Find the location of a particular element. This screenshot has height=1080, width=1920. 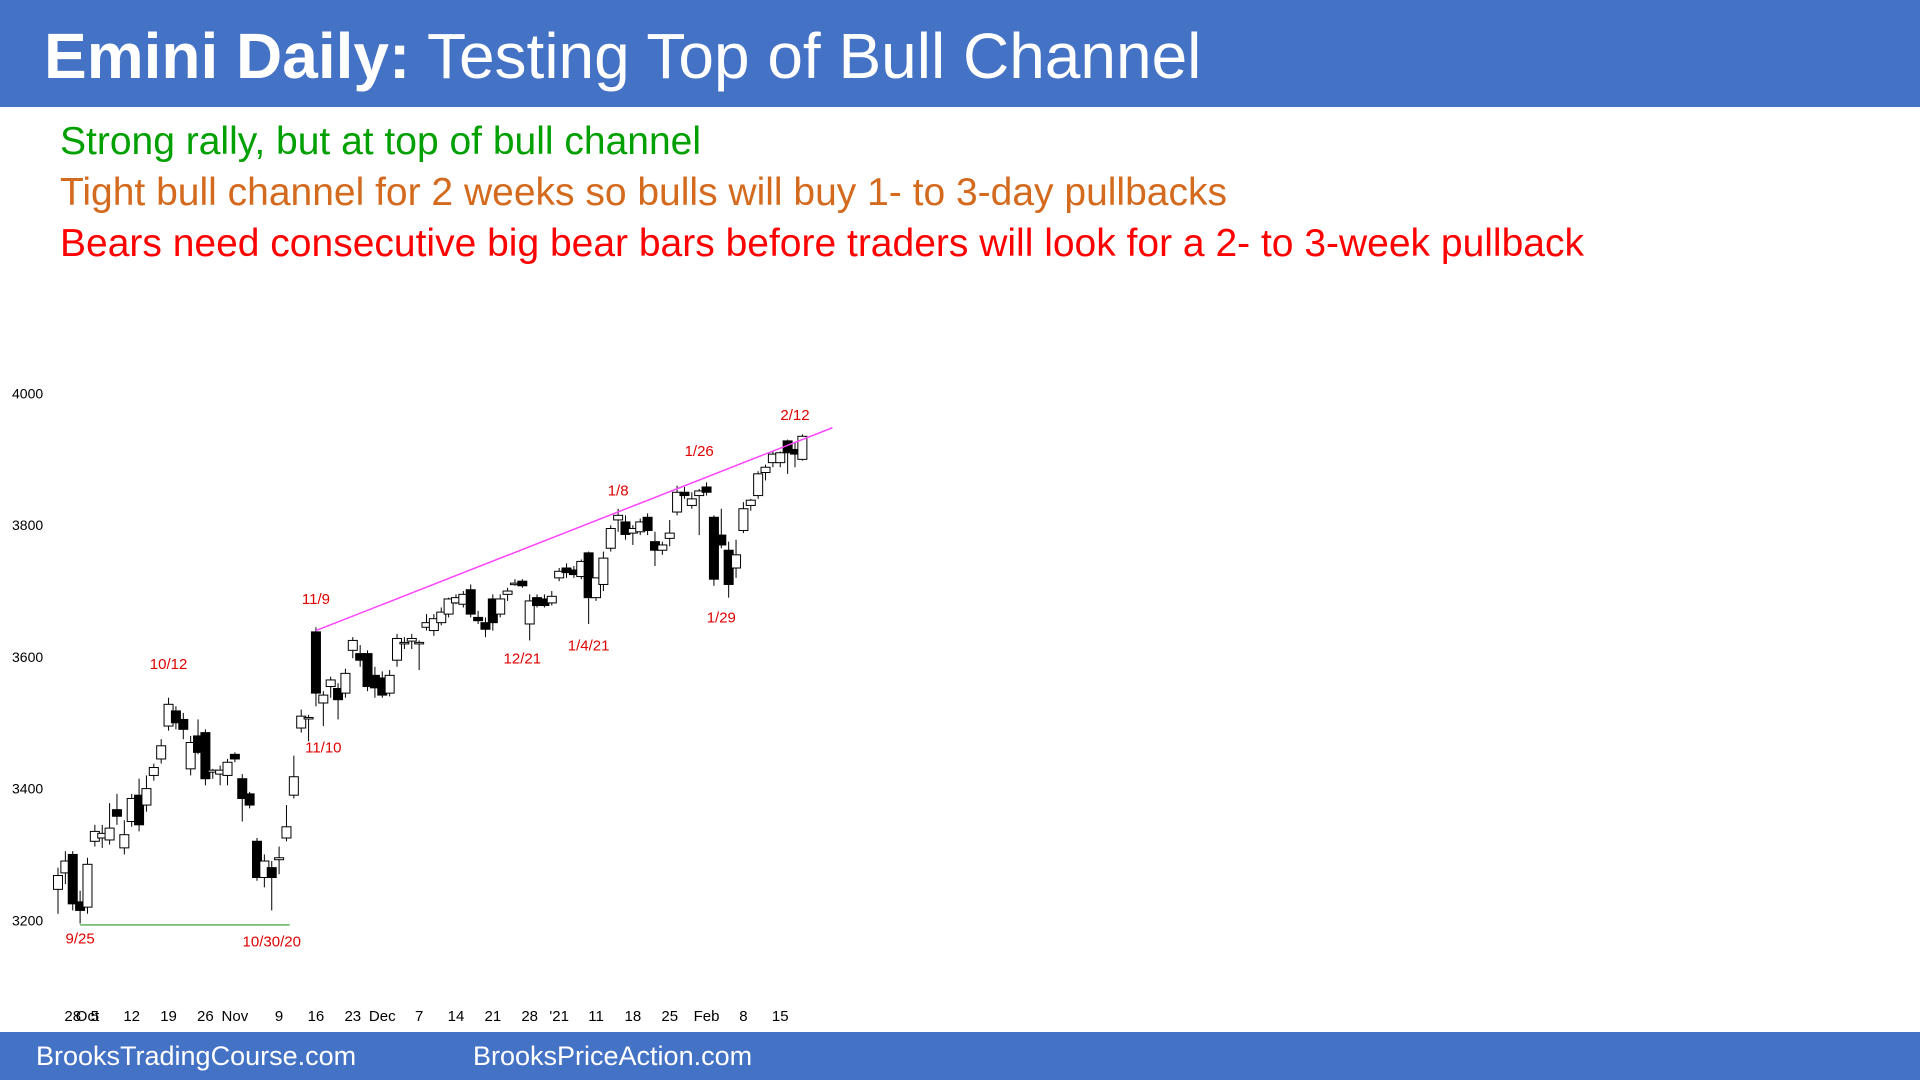

y-tick-label: 3600 is located at coordinates (27, 657).